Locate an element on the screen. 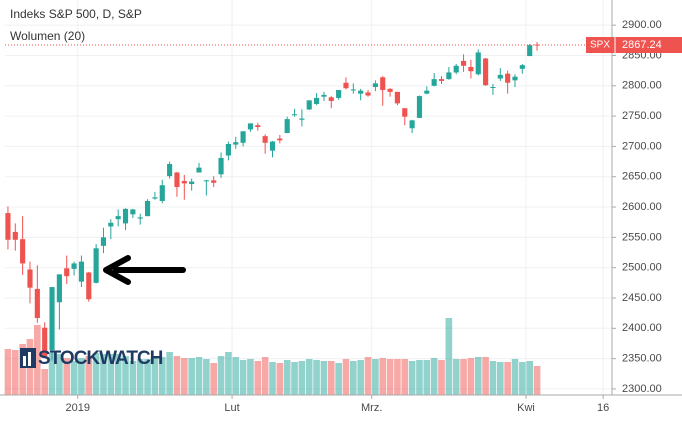 This screenshot has height=421, width=682. watermark: STOCKWATCH is located at coordinates (92, 358).